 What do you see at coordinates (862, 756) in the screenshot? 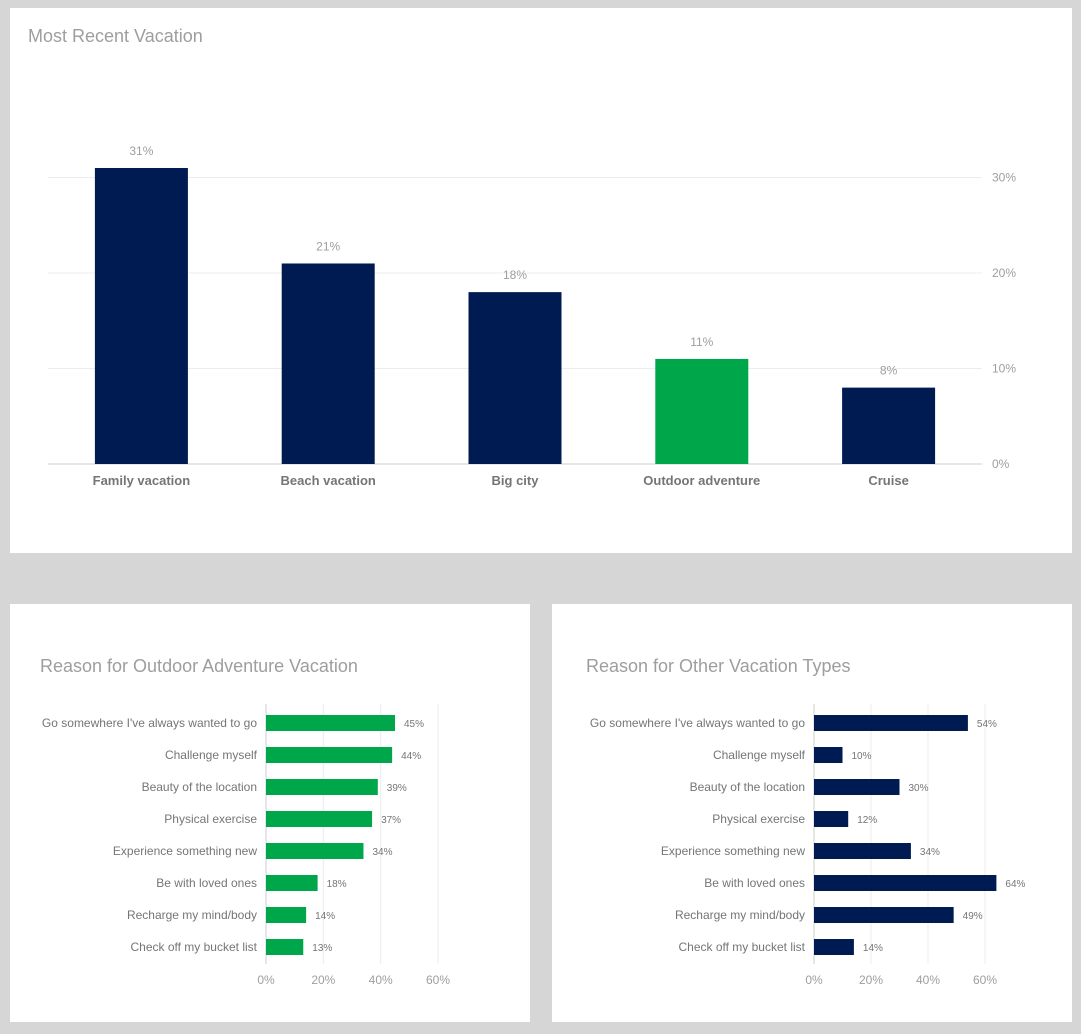
I see `value-label: 10%` at bounding box center [862, 756].